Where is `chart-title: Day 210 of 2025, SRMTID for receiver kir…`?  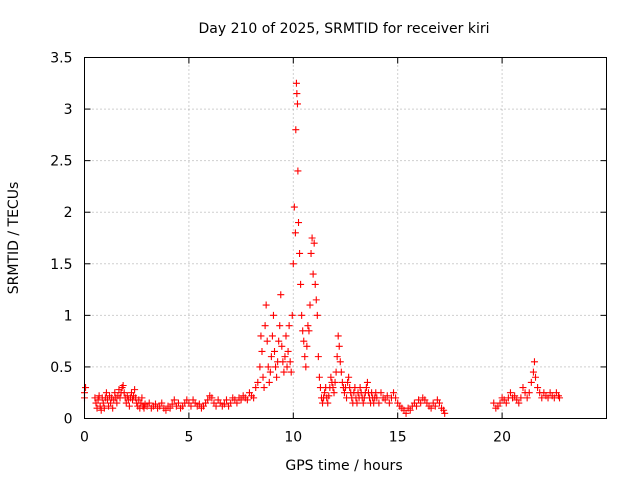
chart-title: Day 210 of 2025, SRMTID for receiver kir… is located at coordinates (343, 29).